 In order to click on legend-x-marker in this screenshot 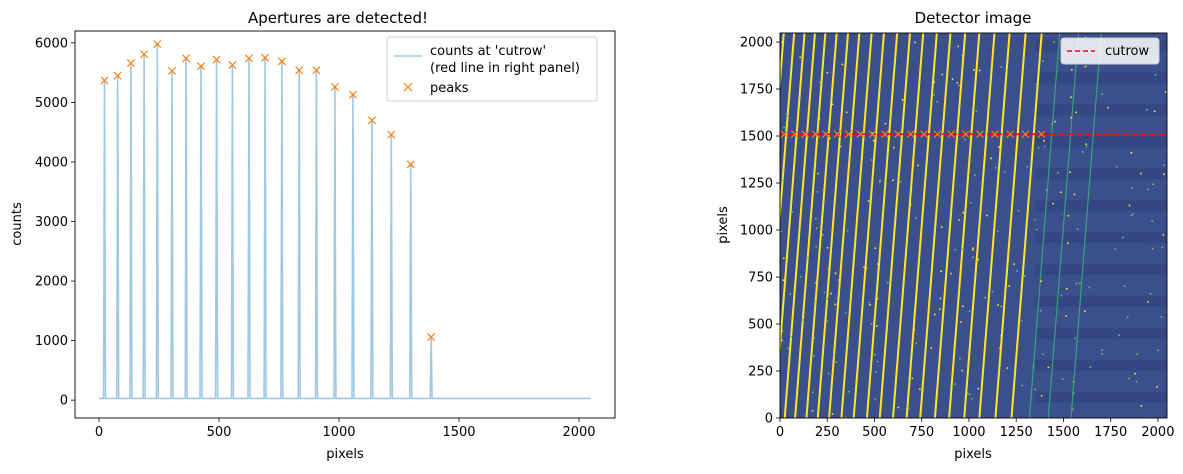, I will do `click(408, 87)`.